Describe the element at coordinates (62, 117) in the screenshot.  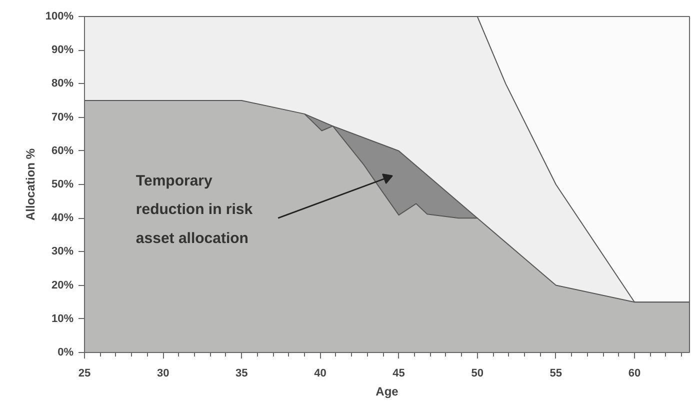
I see `y-tick-label: 70%` at that location.